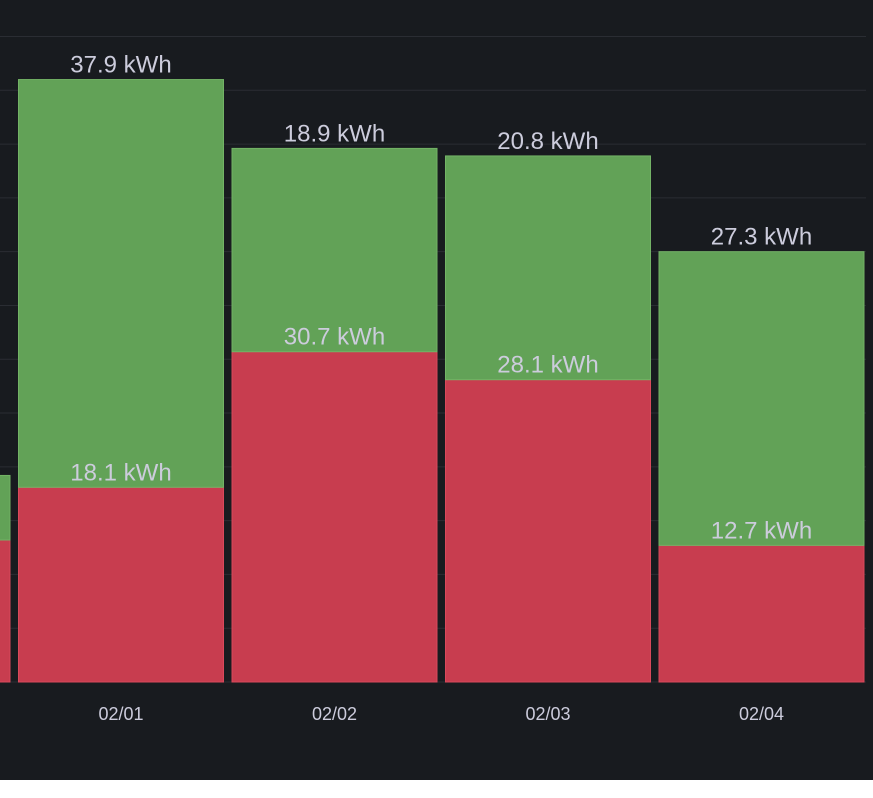 This screenshot has height=798, width=873. Describe the element at coordinates (120, 714) in the screenshot. I see `x-tick-label: 02/01` at that location.